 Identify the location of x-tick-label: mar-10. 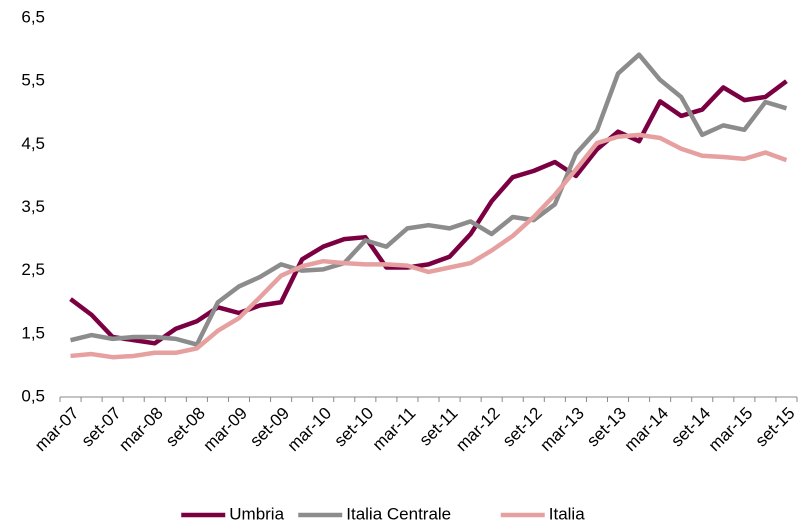
(310, 430).